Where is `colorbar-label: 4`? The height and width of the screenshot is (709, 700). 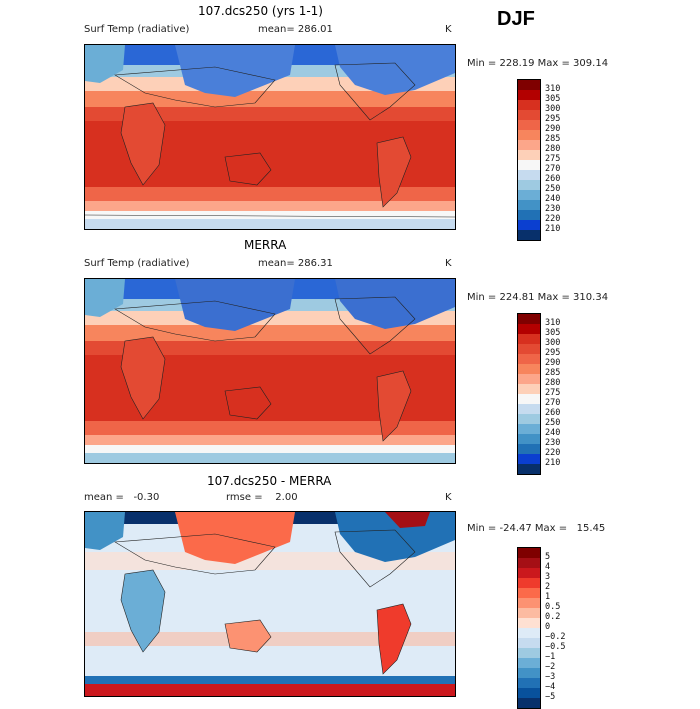 colorbar-label: 4 is located at coordinates (548, 567).